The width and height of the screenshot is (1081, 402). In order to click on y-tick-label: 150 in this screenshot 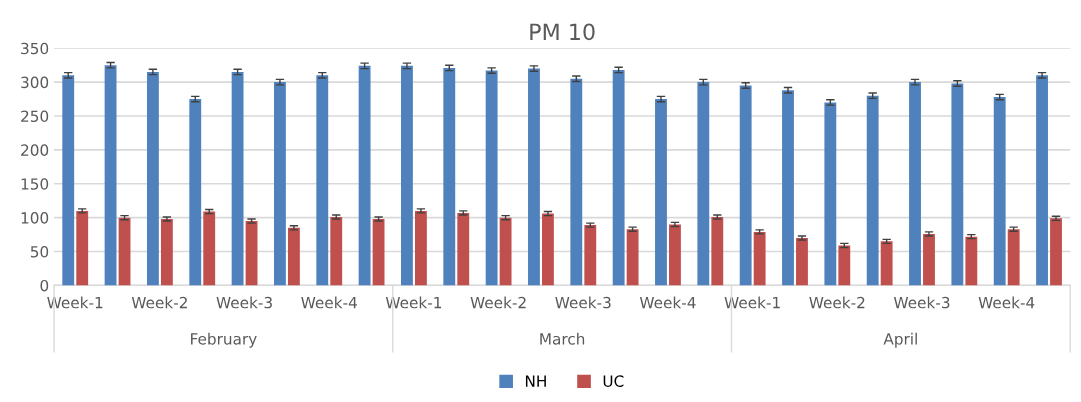, I will do `click(35, 184)`.